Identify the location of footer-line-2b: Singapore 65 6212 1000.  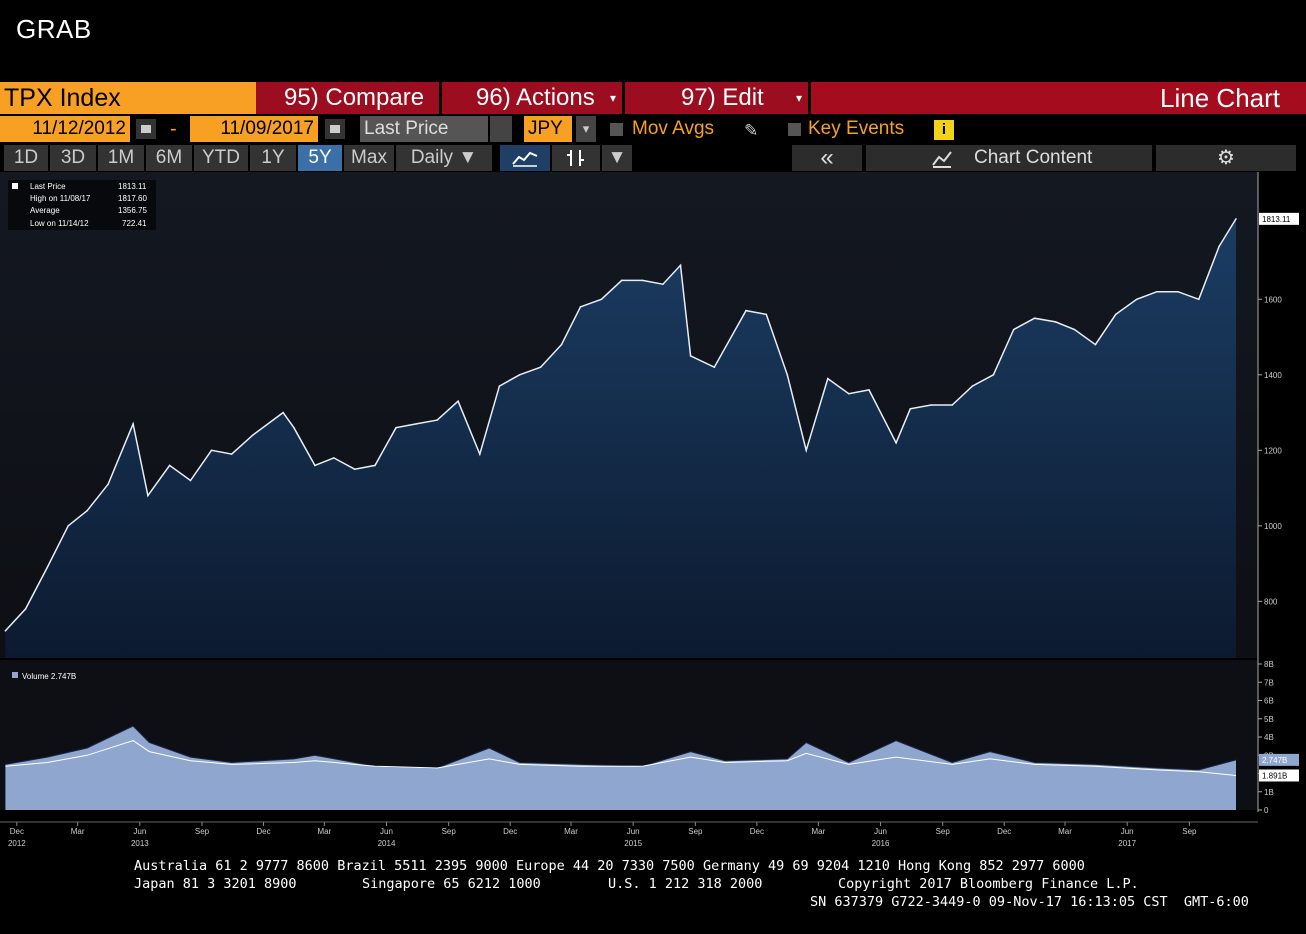
(451, 884).